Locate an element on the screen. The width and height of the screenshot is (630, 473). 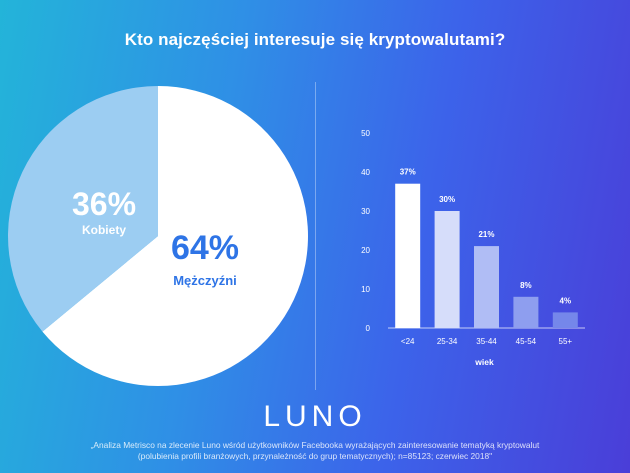
y-tick-label: 40 is located at coordinates (365, 172).